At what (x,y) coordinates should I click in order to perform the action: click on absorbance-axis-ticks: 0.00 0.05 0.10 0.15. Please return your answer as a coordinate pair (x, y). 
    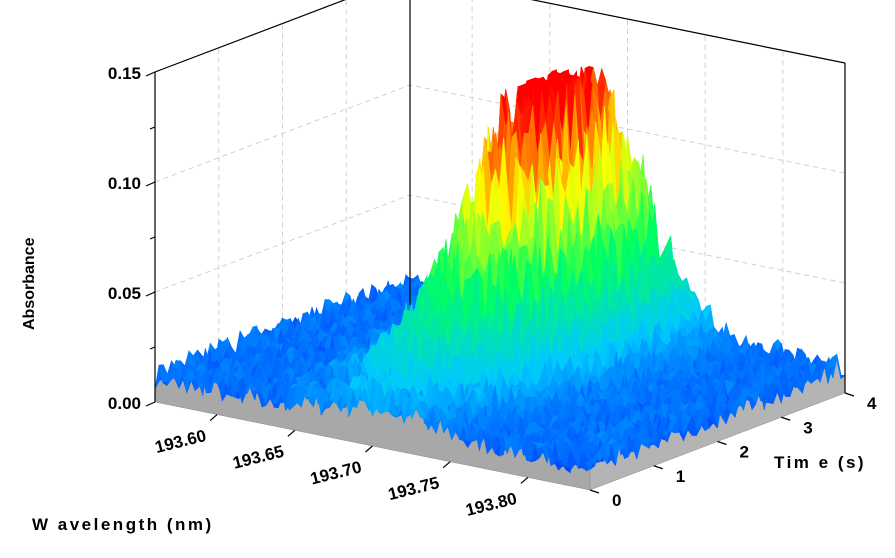
    Looking at the image, I should click on (132, 238).